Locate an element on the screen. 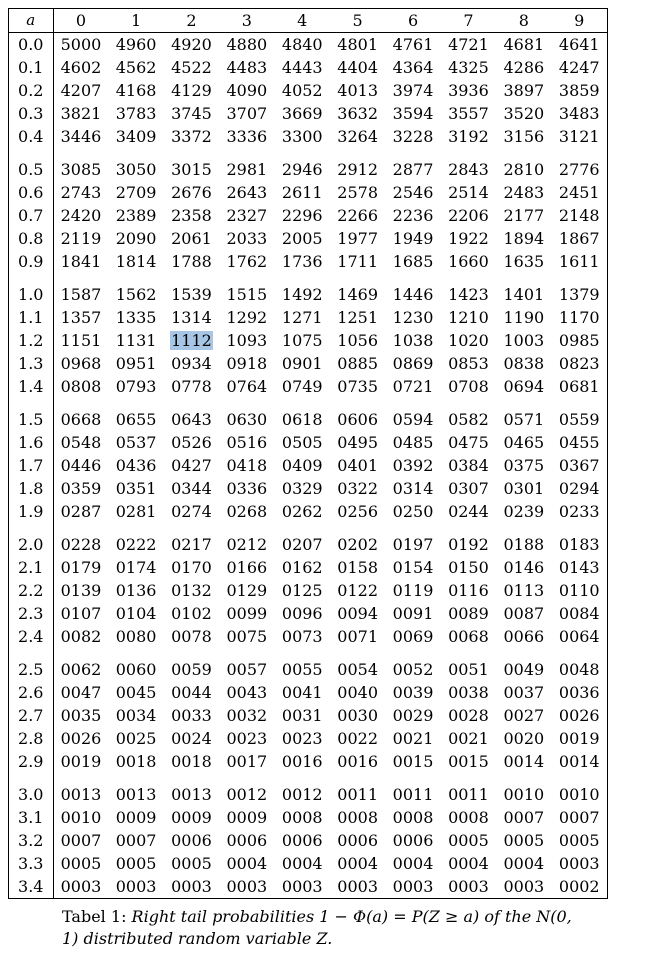 The width and height of the screenshot is (645, 962). cell-value: 1379 is located at coordinates (579, 294).